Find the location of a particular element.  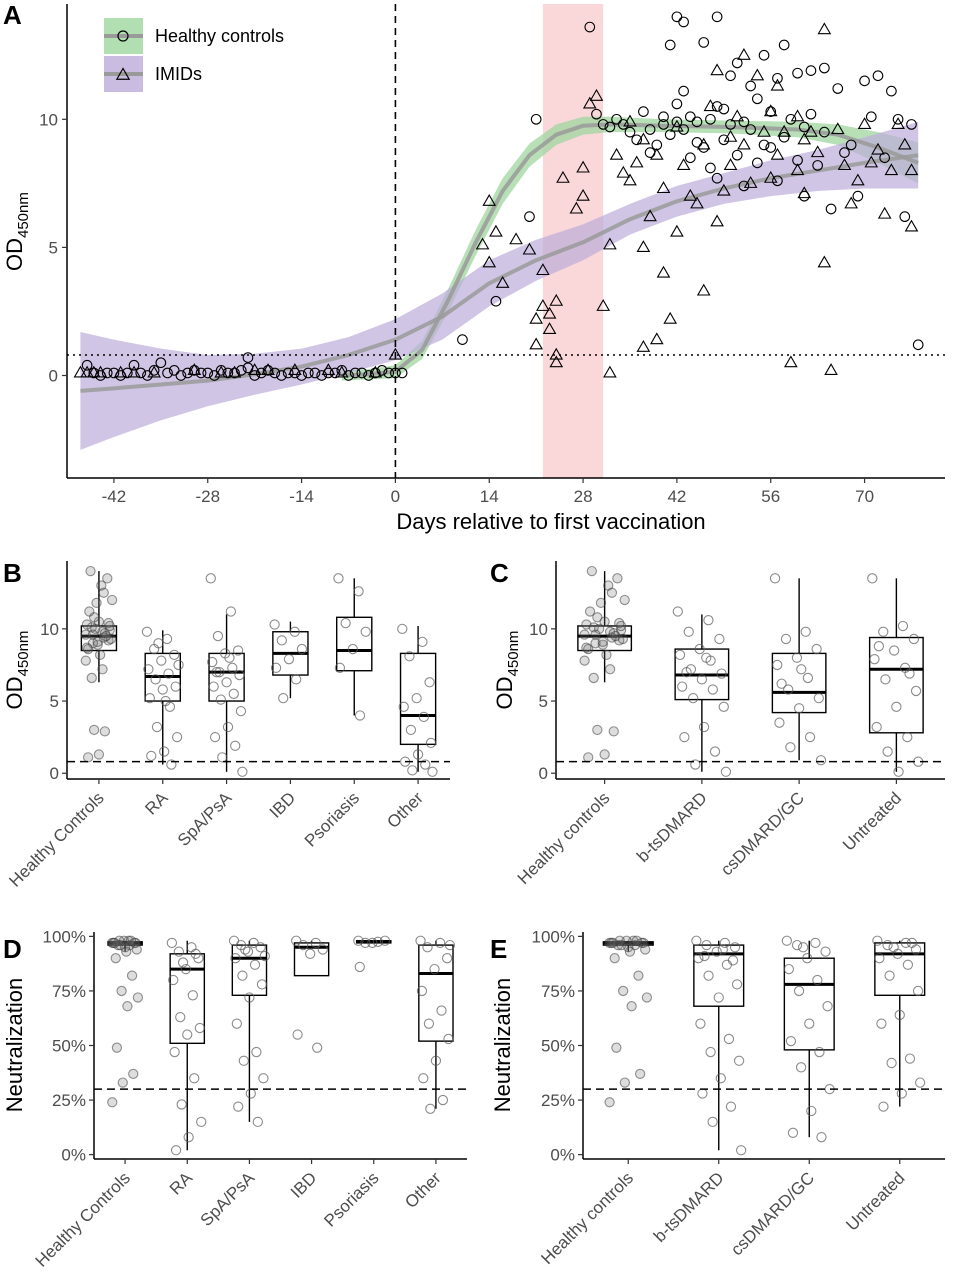

x-tick-label: IBD is located at coordinates (282, 804).